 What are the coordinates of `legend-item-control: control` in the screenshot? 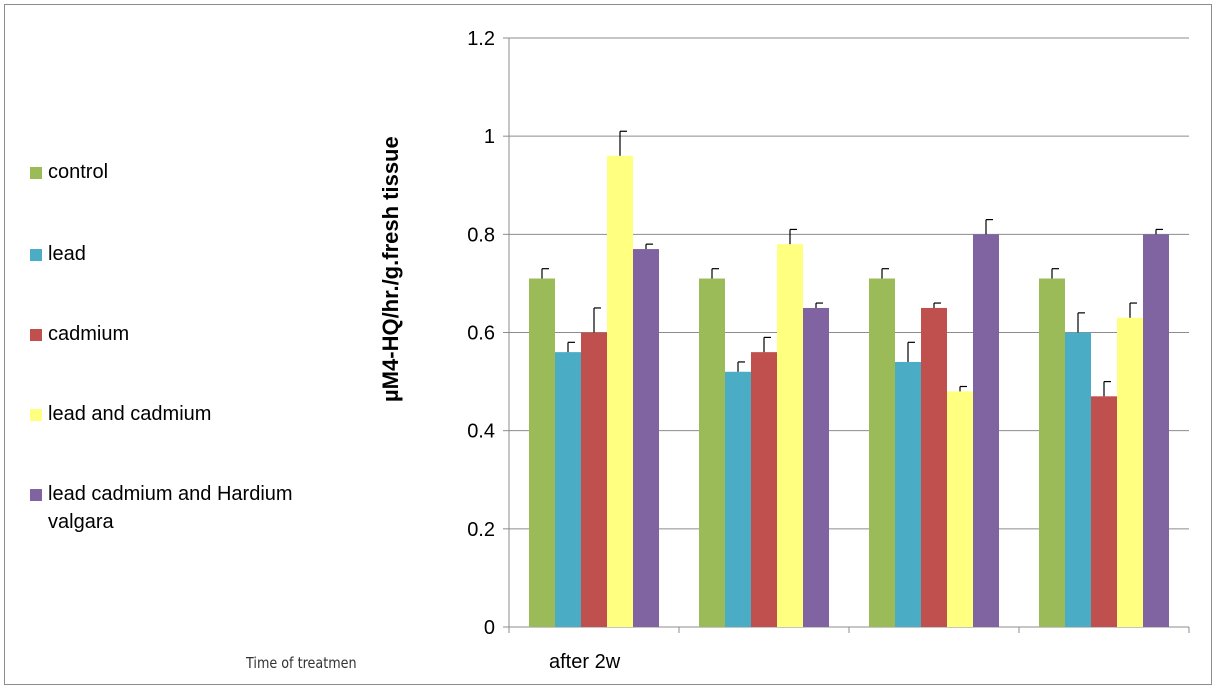 It's located at (184, 172).